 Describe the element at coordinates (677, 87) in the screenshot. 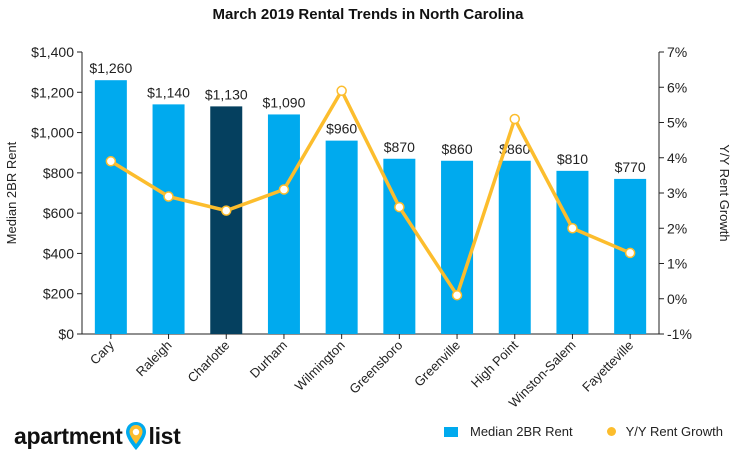

I see `right-tick-label: 6%` at that location.